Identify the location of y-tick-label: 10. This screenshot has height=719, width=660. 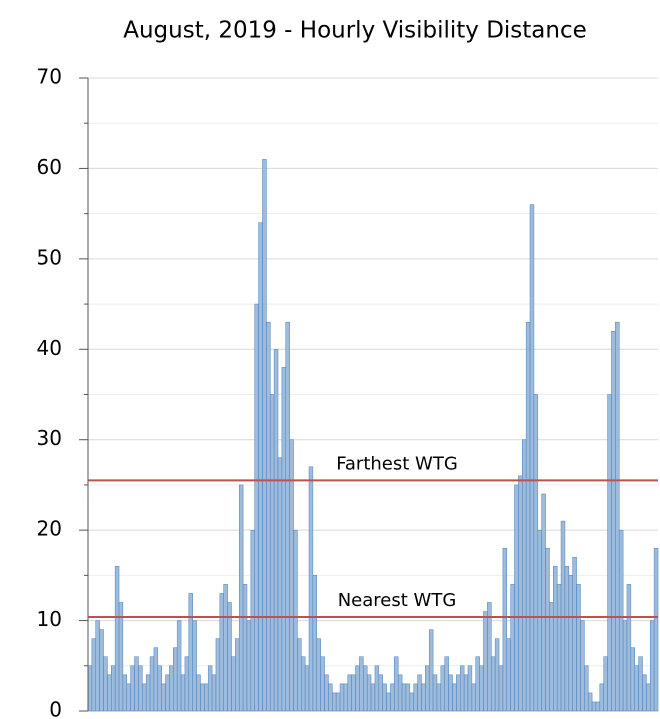
(49, 619).